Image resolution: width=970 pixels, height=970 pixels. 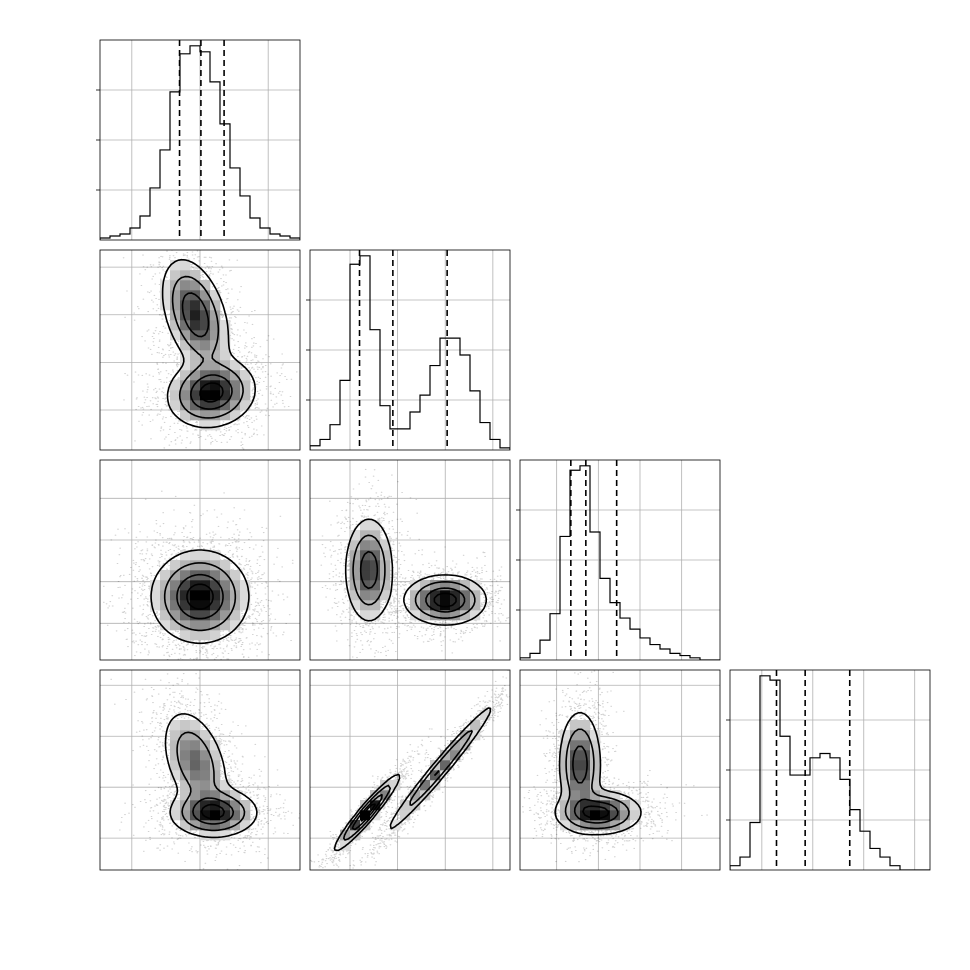 What do you see at coordinates (78, 800) in the screenshot?
I see `y-tick-label: −1.6` at bounding box center [78, 800].